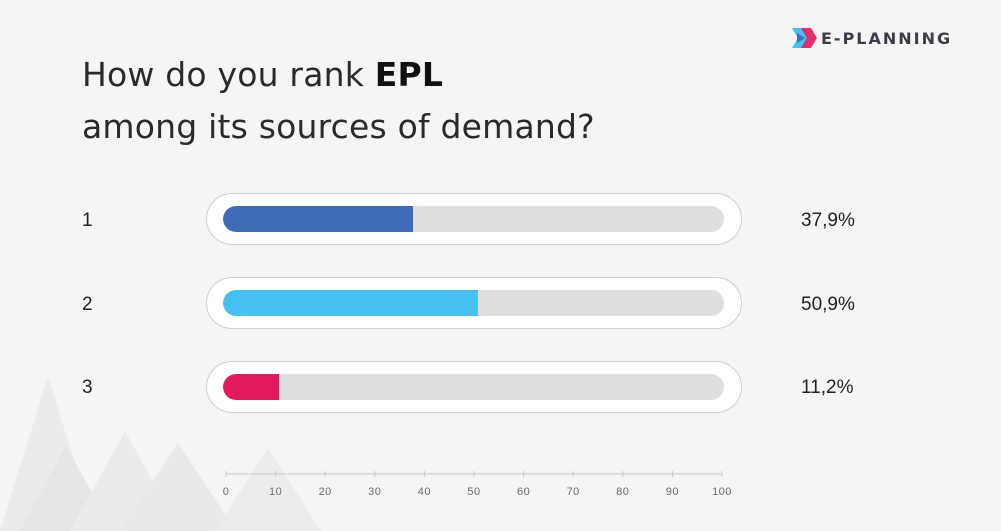  Describe the element at coordinates (827, 387) in the screenshot. I see `value-label-3: 11,2%` at that location.